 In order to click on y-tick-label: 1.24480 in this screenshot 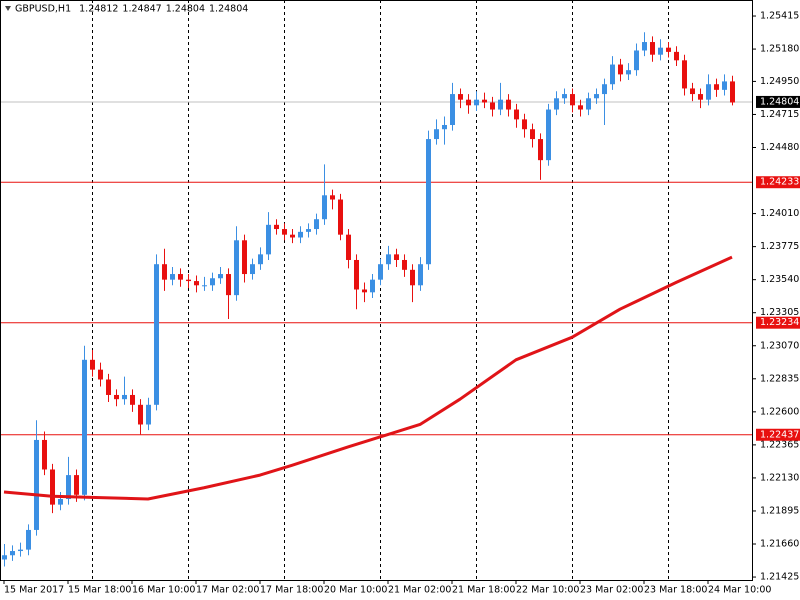, I will do `click(779, 147)`.